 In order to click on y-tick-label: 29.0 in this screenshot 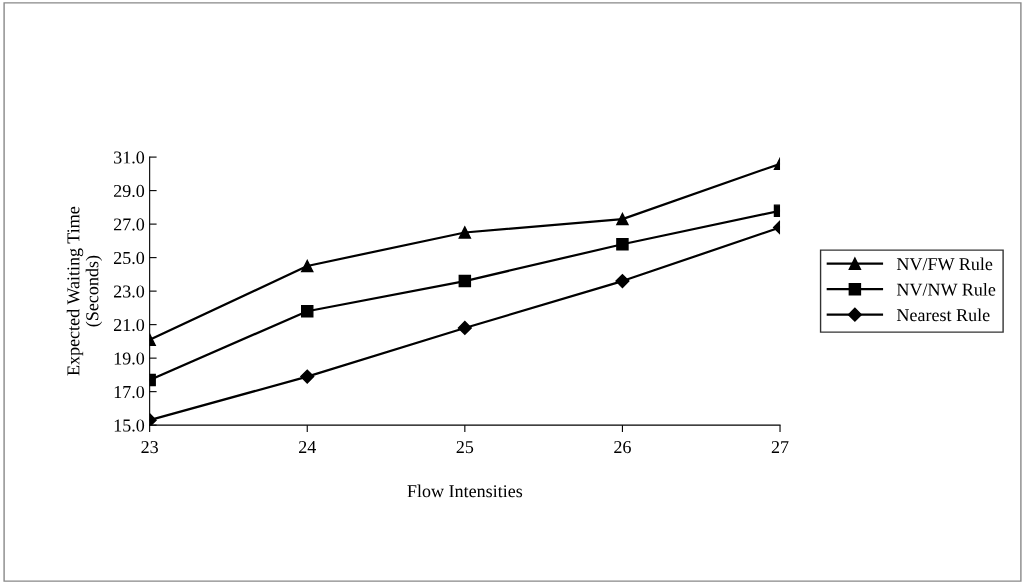, I will do `click(129, 191)`.